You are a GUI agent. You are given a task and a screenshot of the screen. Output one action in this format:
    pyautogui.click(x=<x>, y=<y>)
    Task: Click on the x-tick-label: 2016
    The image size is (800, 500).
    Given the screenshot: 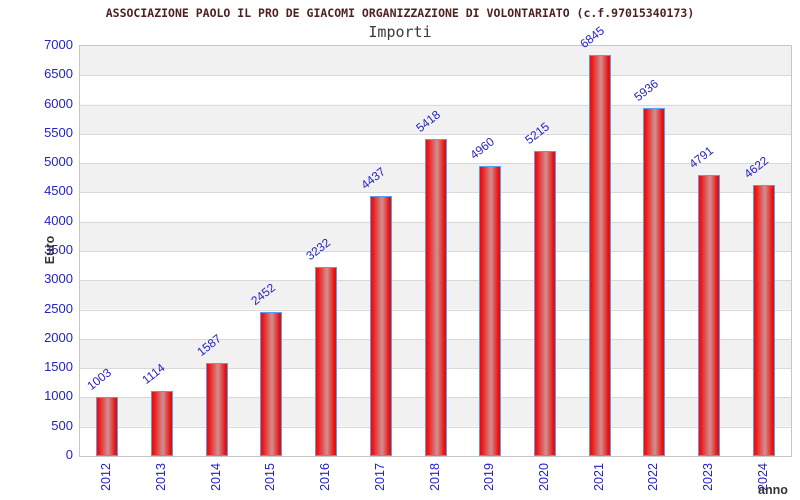 What is the action you would take?
    pyautogui.click(x=325, y=477)
    